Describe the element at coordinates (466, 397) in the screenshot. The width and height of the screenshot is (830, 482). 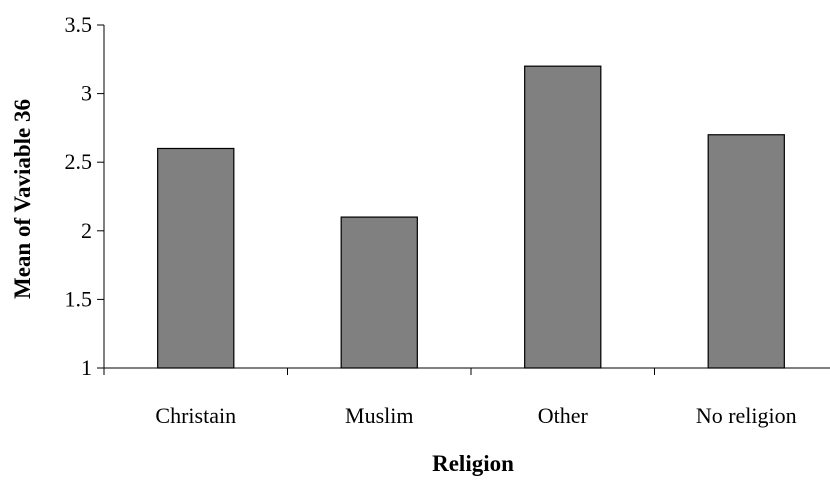
I see `x-axis: Christain Muslim Other No religion` at that location.